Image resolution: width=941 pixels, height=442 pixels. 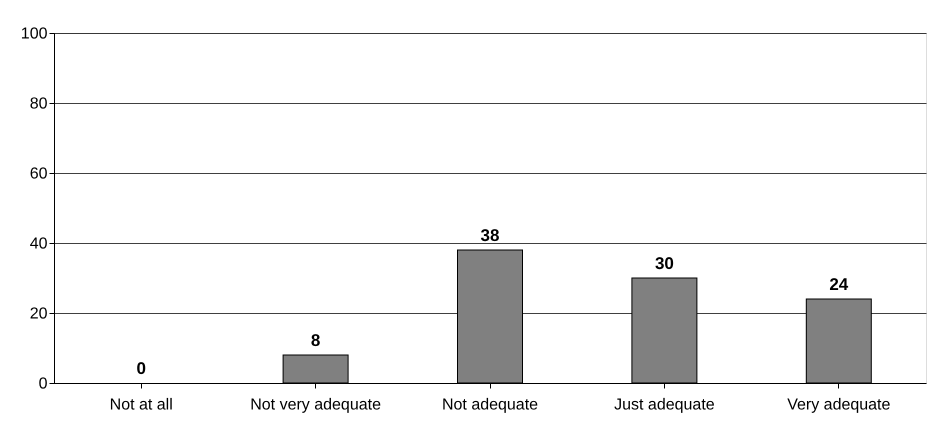 I want to click on data-label: 0, so click(x=141, y=368).